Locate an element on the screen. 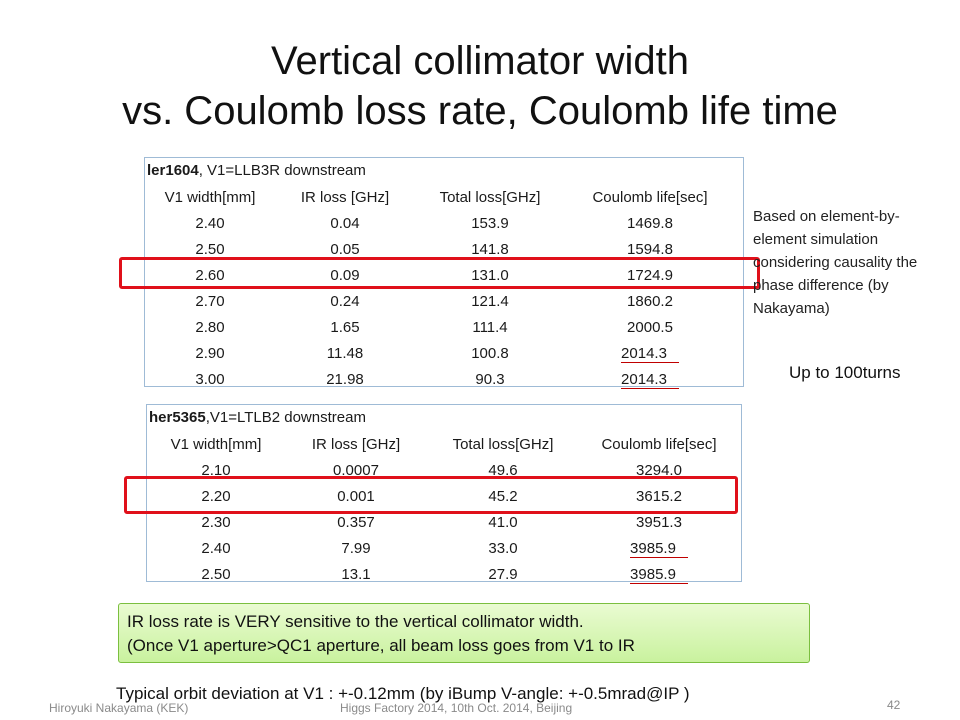  cell-ir-loss: 0.09 is located at coordinates (345, 275).